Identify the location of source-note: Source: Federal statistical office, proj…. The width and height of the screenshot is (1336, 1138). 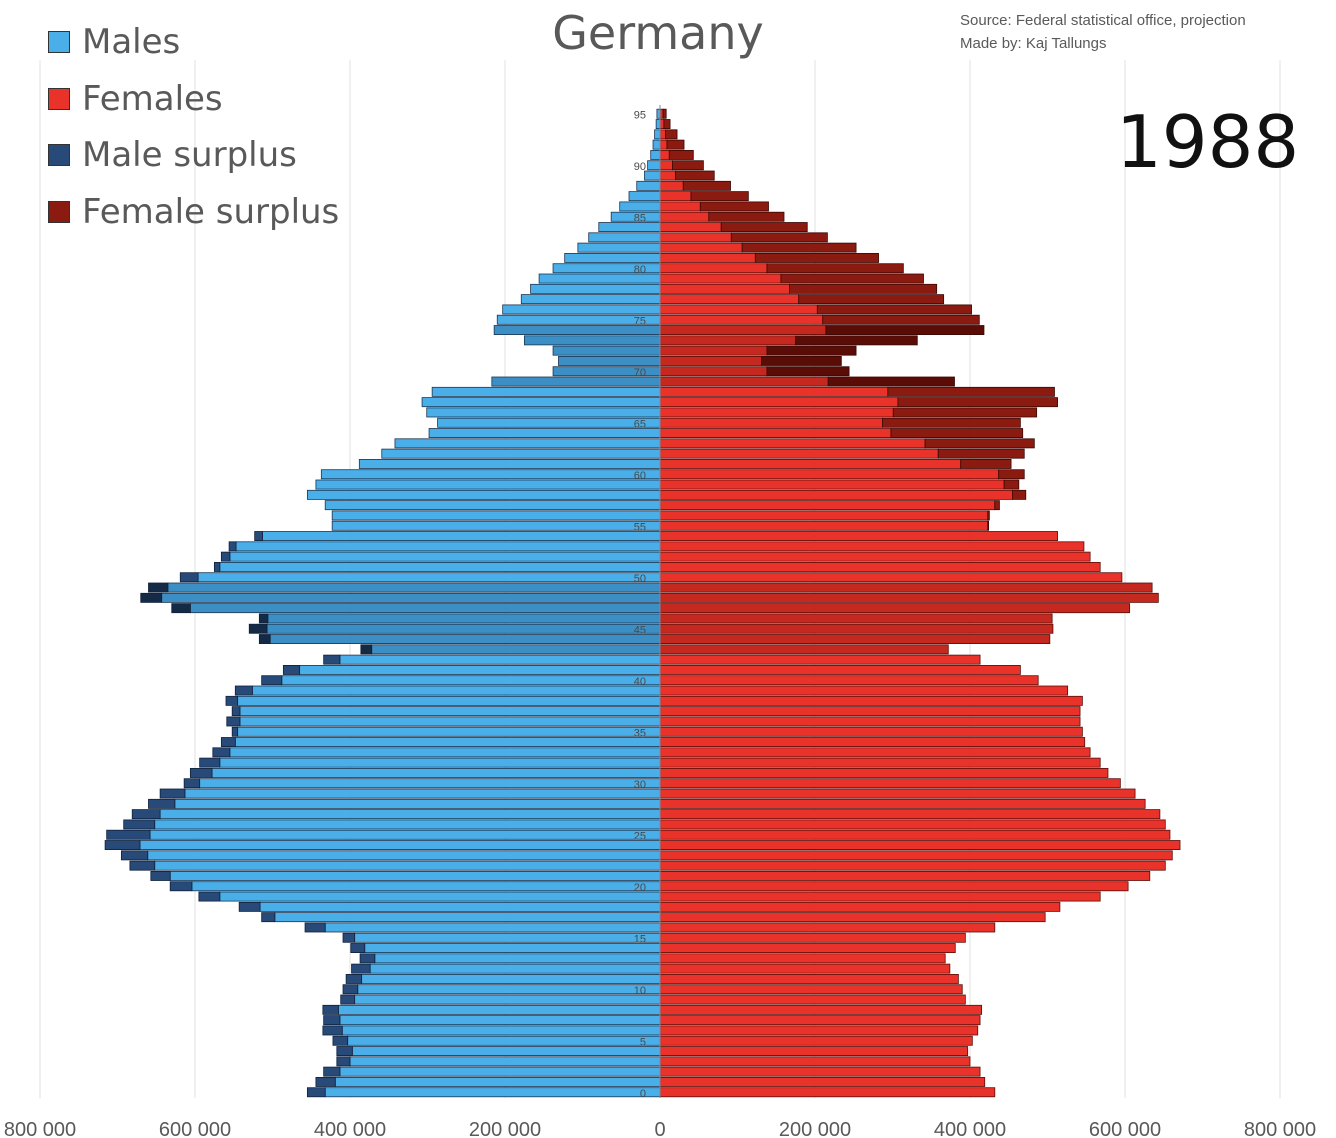
(1103, 32).